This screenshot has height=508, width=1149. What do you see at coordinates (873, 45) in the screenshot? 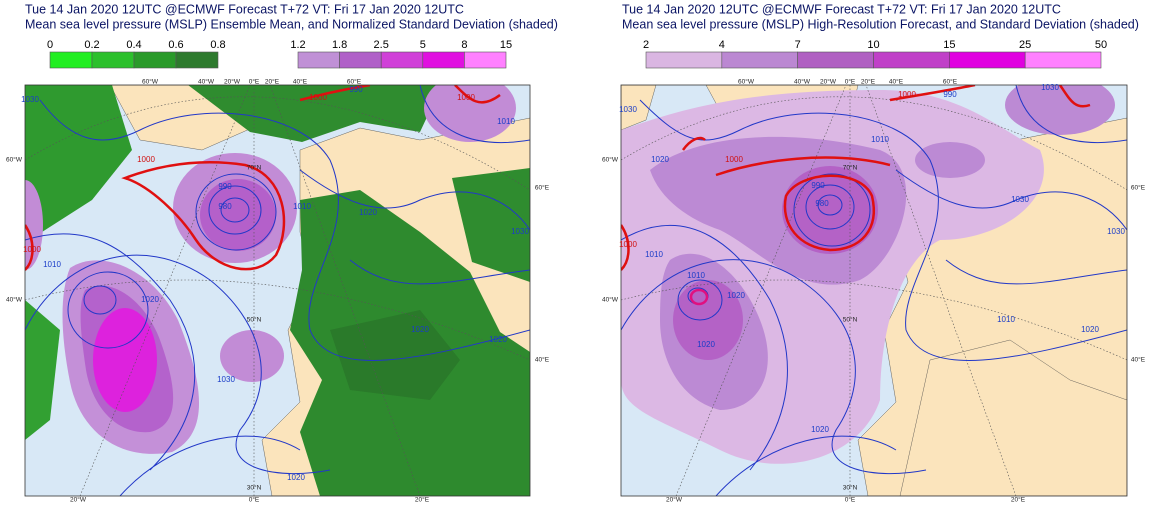
I see `legend-tick: 10` at bounding box center [873, 45].